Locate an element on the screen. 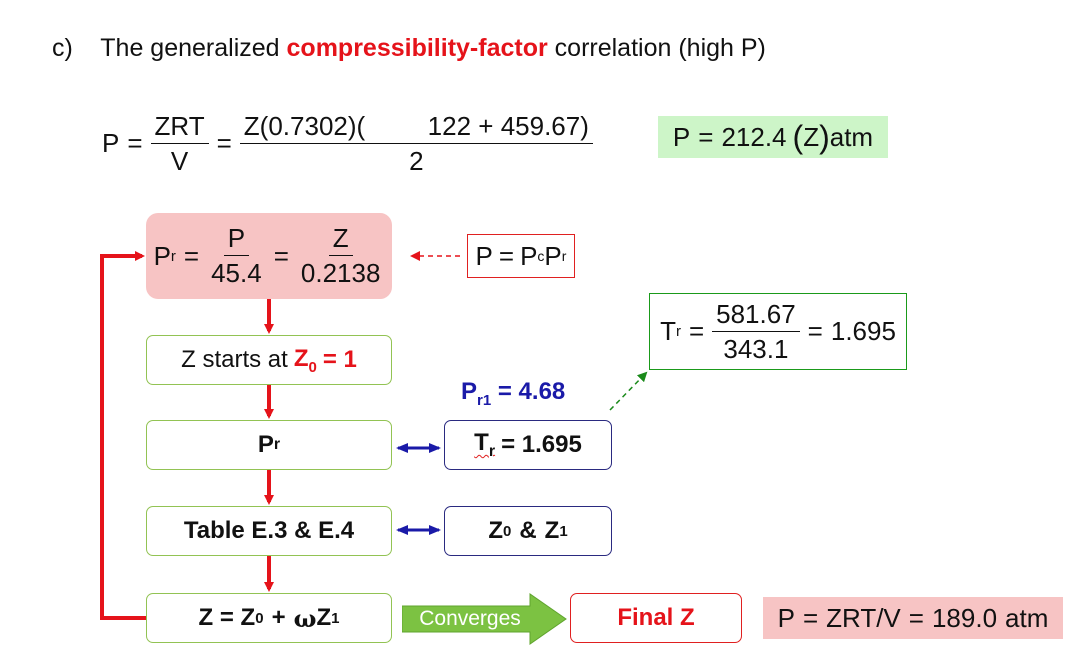  pr-box-fraction-1: P 45.4 is located at coordinates (236, 255).